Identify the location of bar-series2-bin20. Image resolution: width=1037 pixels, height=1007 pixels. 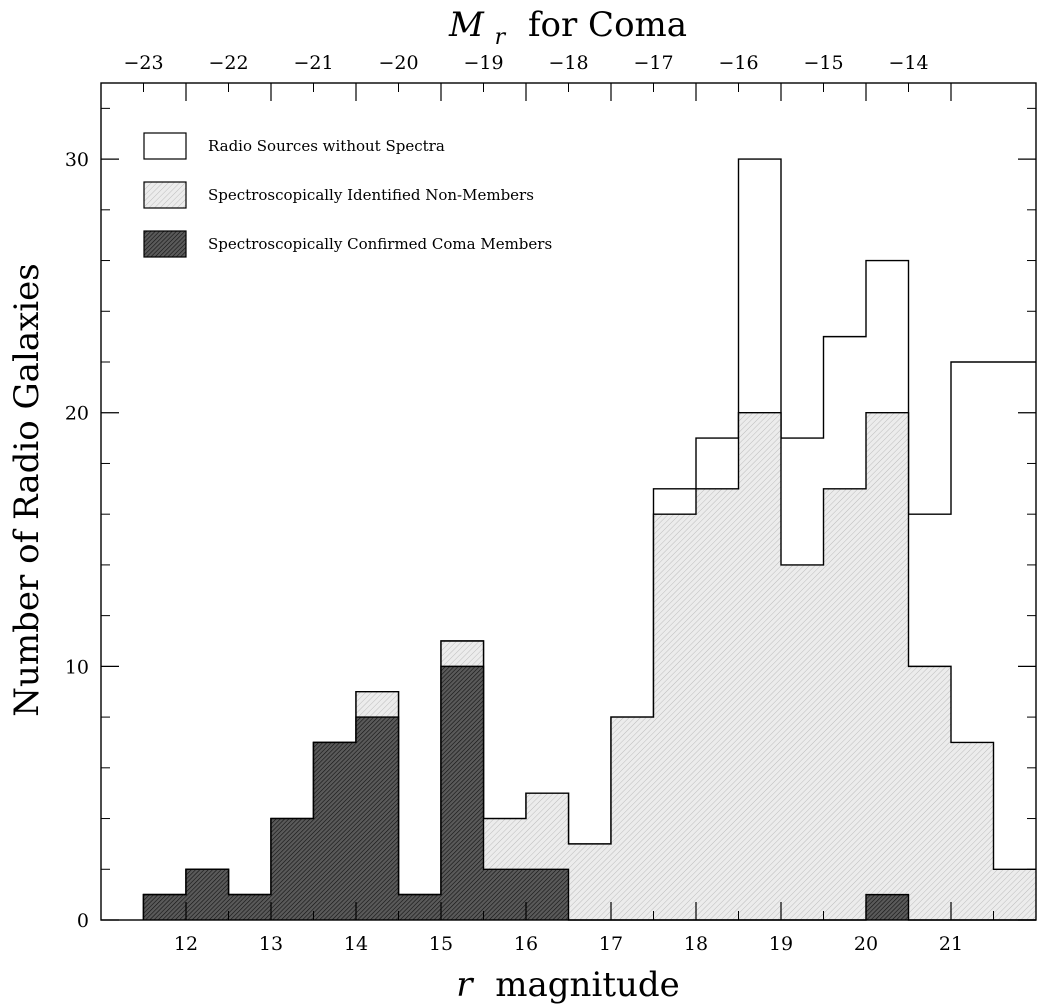
(972, 831).